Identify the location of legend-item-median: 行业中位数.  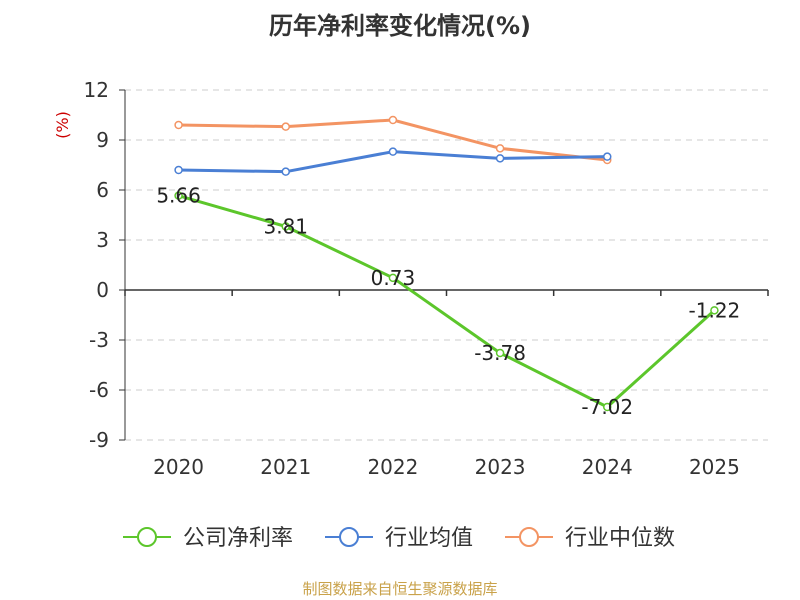
(620, 538).